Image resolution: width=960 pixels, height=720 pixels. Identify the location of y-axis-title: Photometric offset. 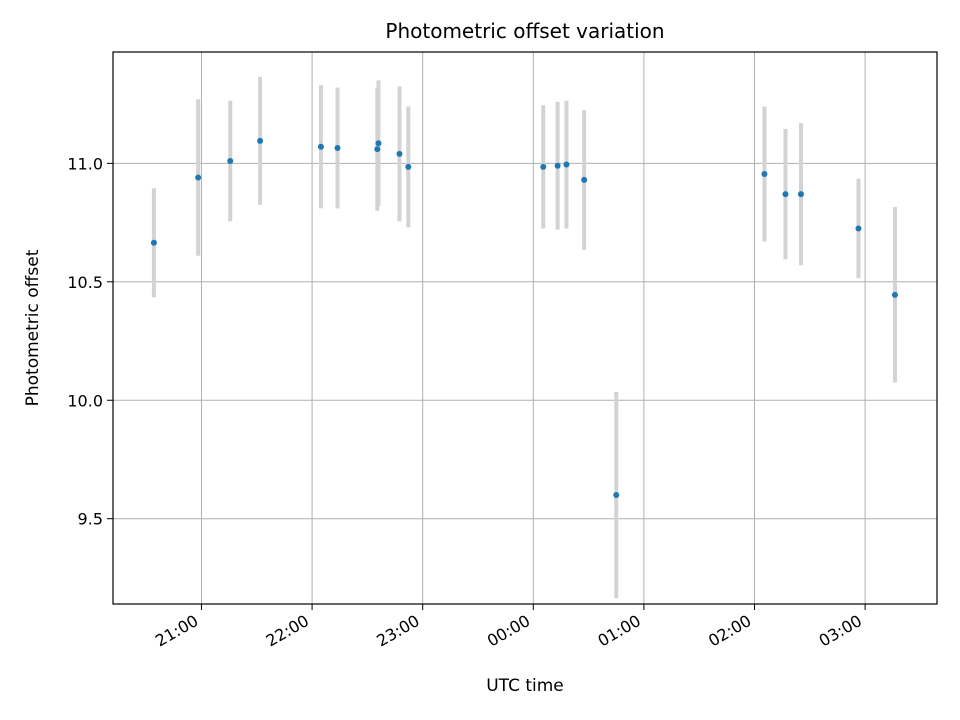
(33, 327).